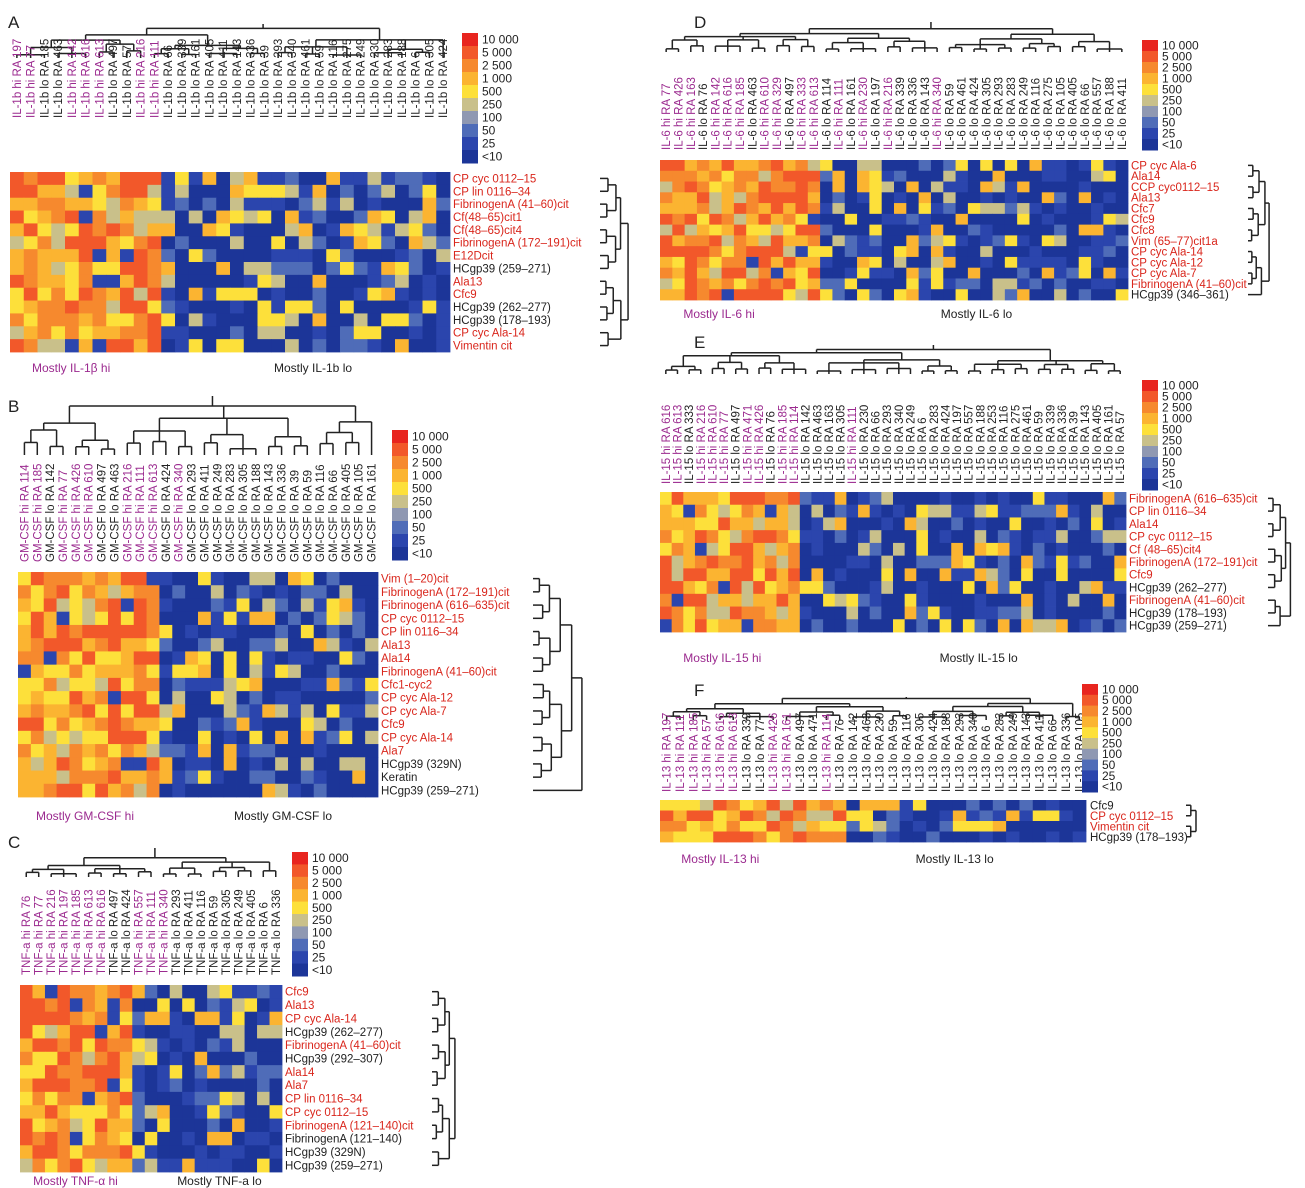 The image size is (1305, 1188). Describe the element at coordinates (300, 896) in the screenshot. I see `legend-swatch` at that location.